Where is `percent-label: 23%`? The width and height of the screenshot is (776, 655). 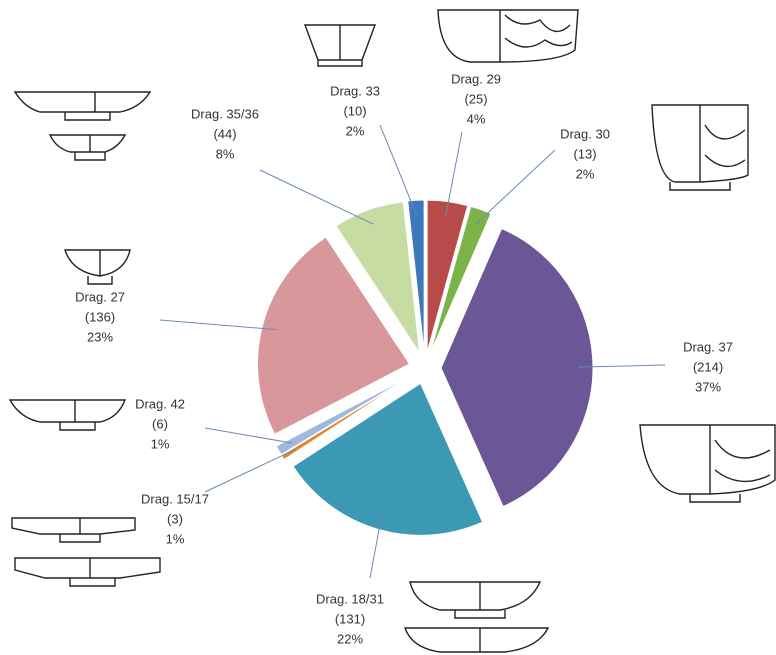
percent-label: 23% is located at coordinates (100, 336).